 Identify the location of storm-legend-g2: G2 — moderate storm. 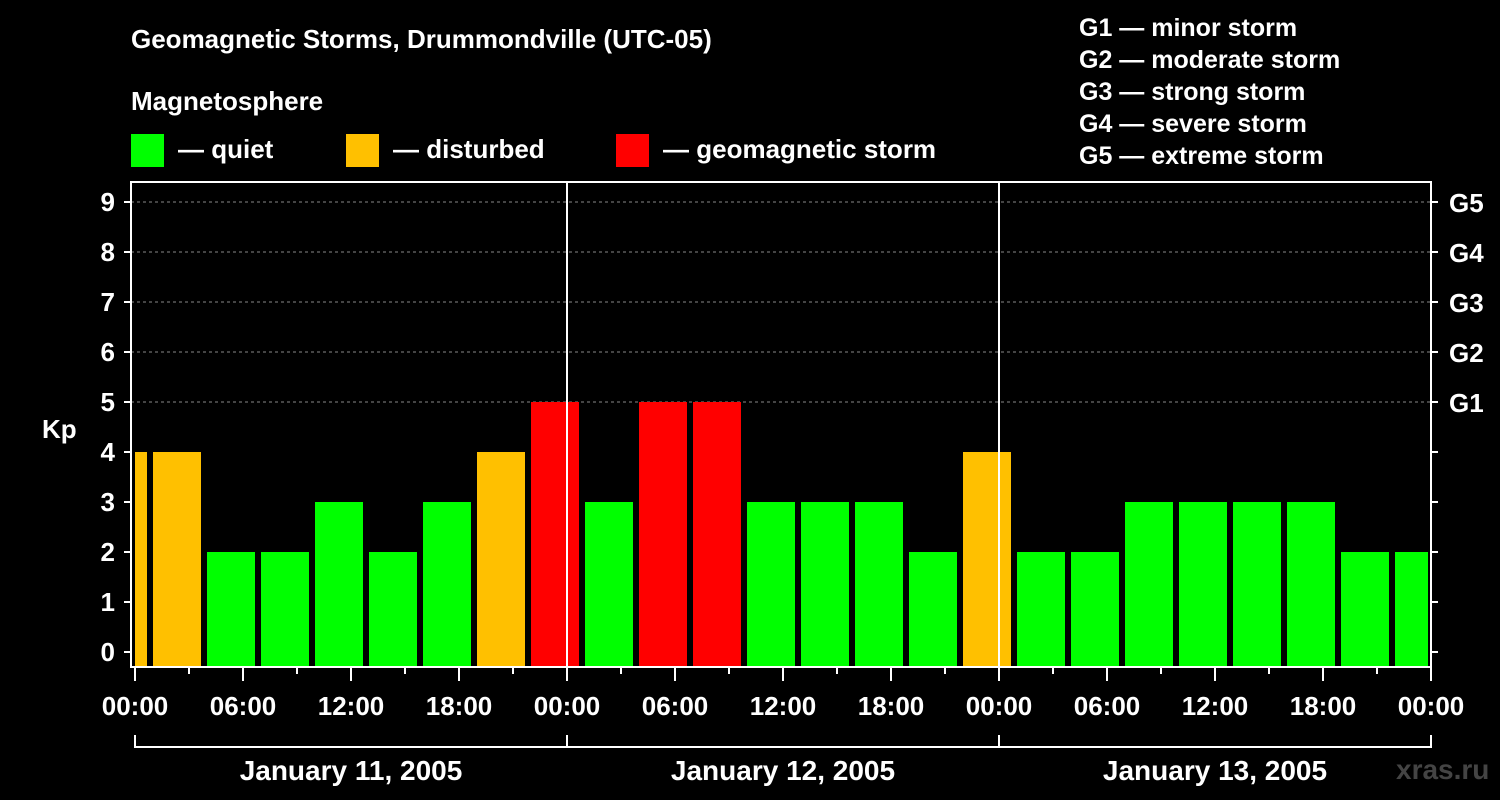
(1210, 60).